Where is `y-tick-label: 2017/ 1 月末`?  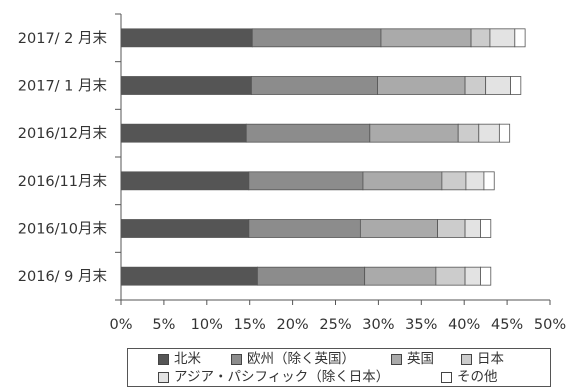 y-tick-label: 2017/ 1 月末 is located at coordinates (63, 86).